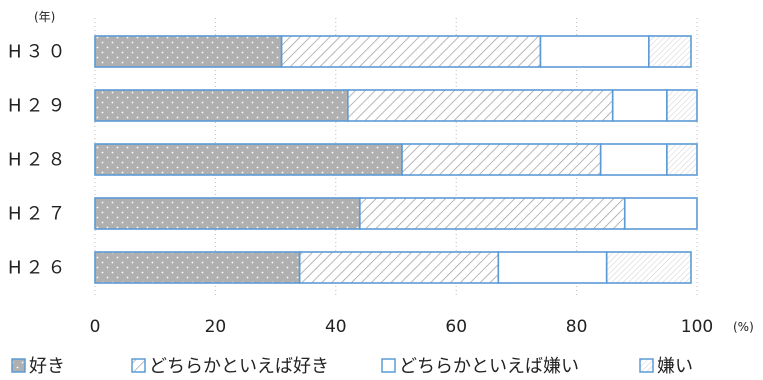 The height and width of the screenshot is (380, 763). What do you see at coordinates (577, 327) in the screenshot?
I see `x-tick-label: 80` at bounding box center [577, 327].